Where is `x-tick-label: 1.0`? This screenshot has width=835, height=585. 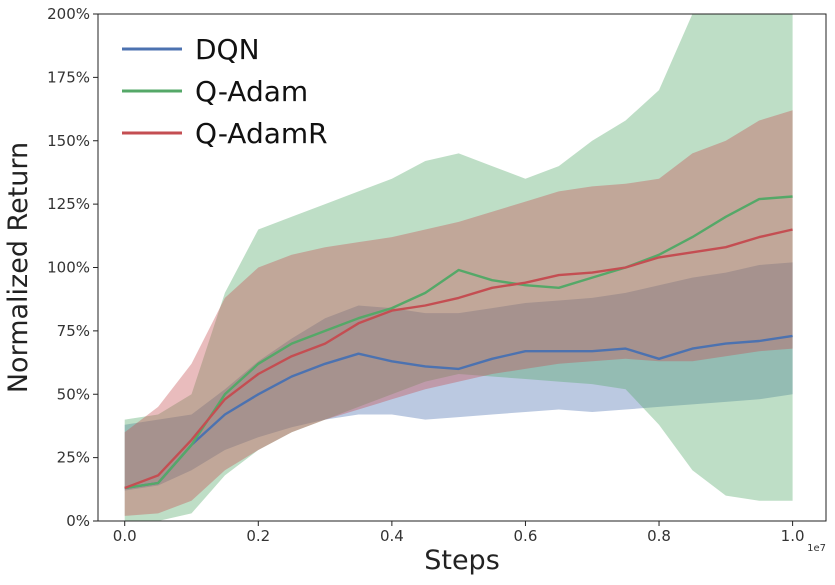 x-tick-label: 1.0 is located at coordinates (793, 536).